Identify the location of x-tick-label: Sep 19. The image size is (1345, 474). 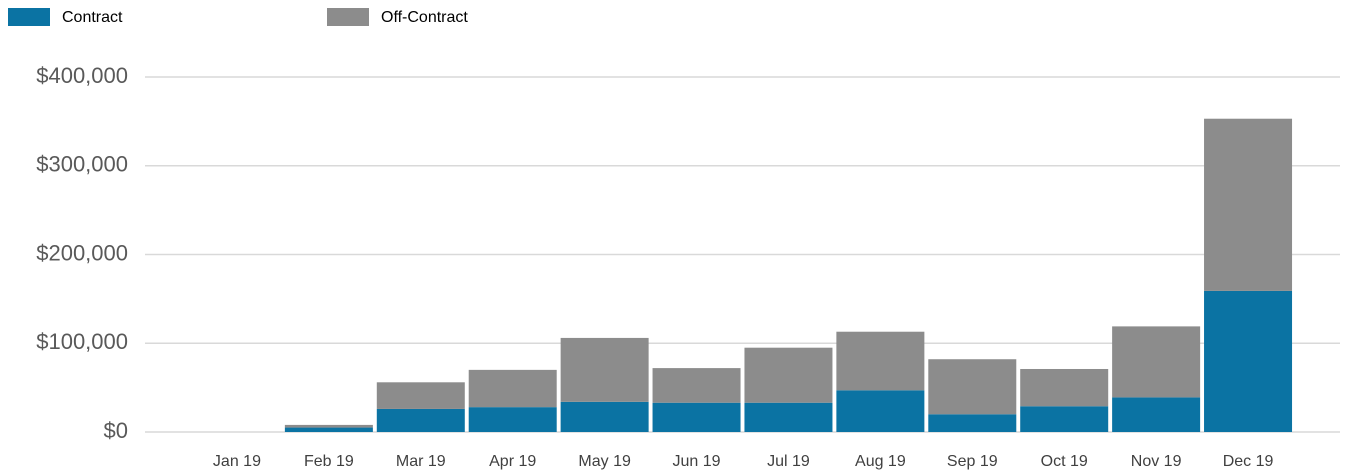
(972, 461).